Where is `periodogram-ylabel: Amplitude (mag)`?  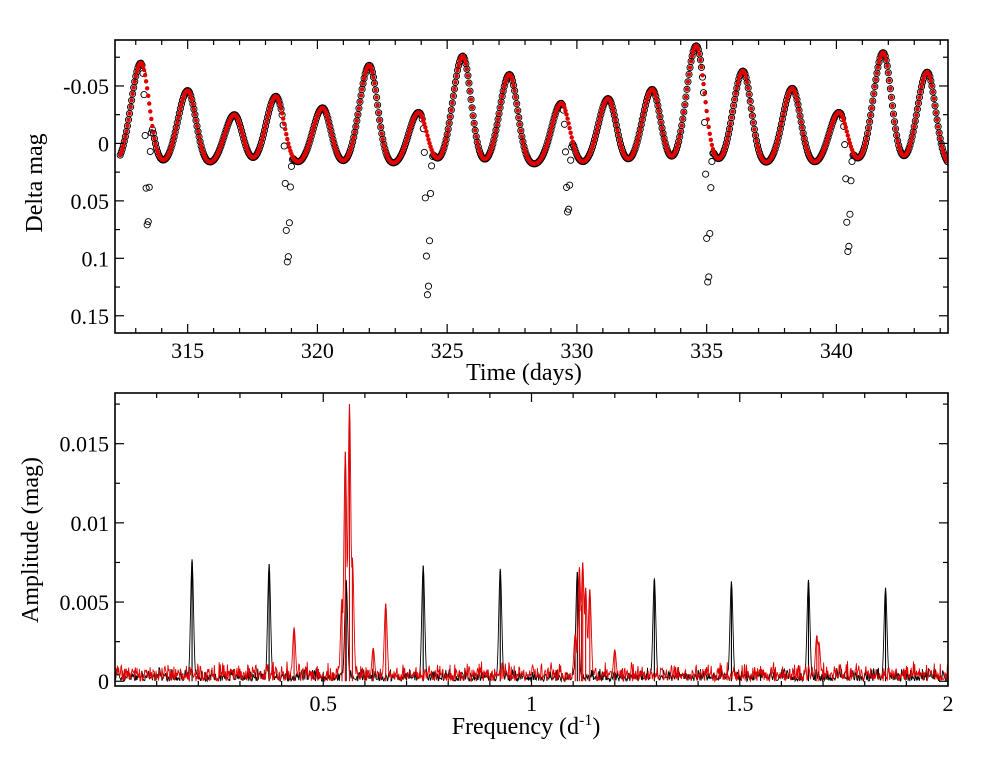 periodogram-ylabel: Amplitude (mag) is located at coordinates (31, 540).